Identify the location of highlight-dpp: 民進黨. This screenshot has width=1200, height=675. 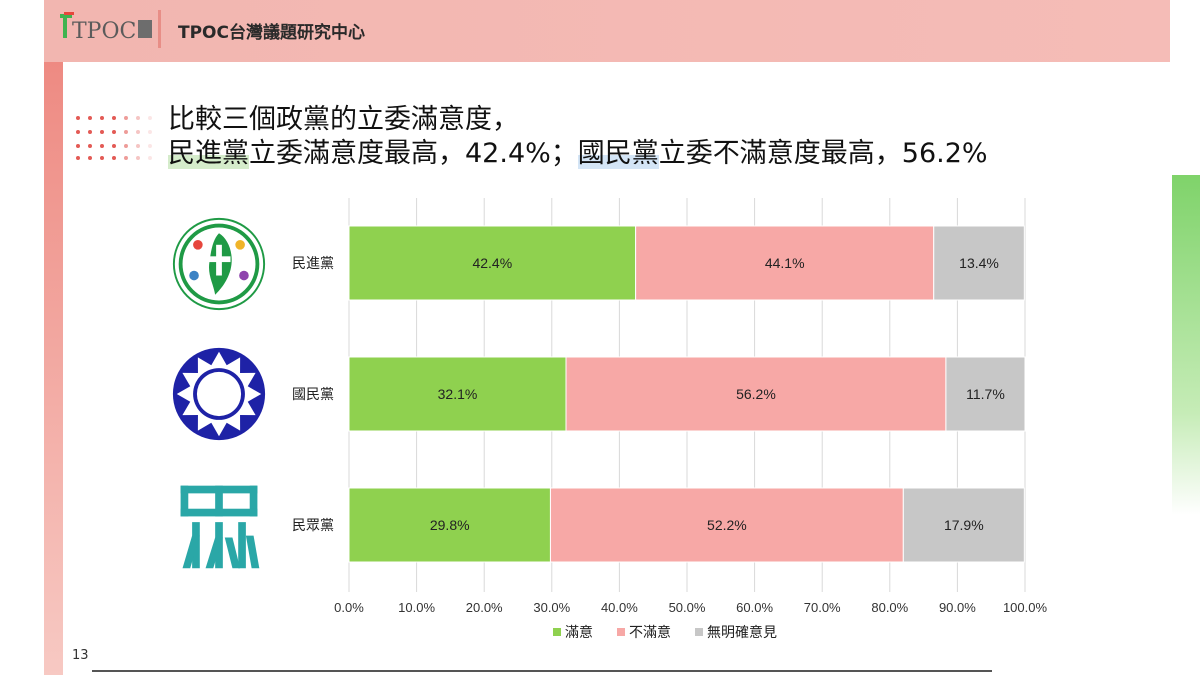
(208, 153).